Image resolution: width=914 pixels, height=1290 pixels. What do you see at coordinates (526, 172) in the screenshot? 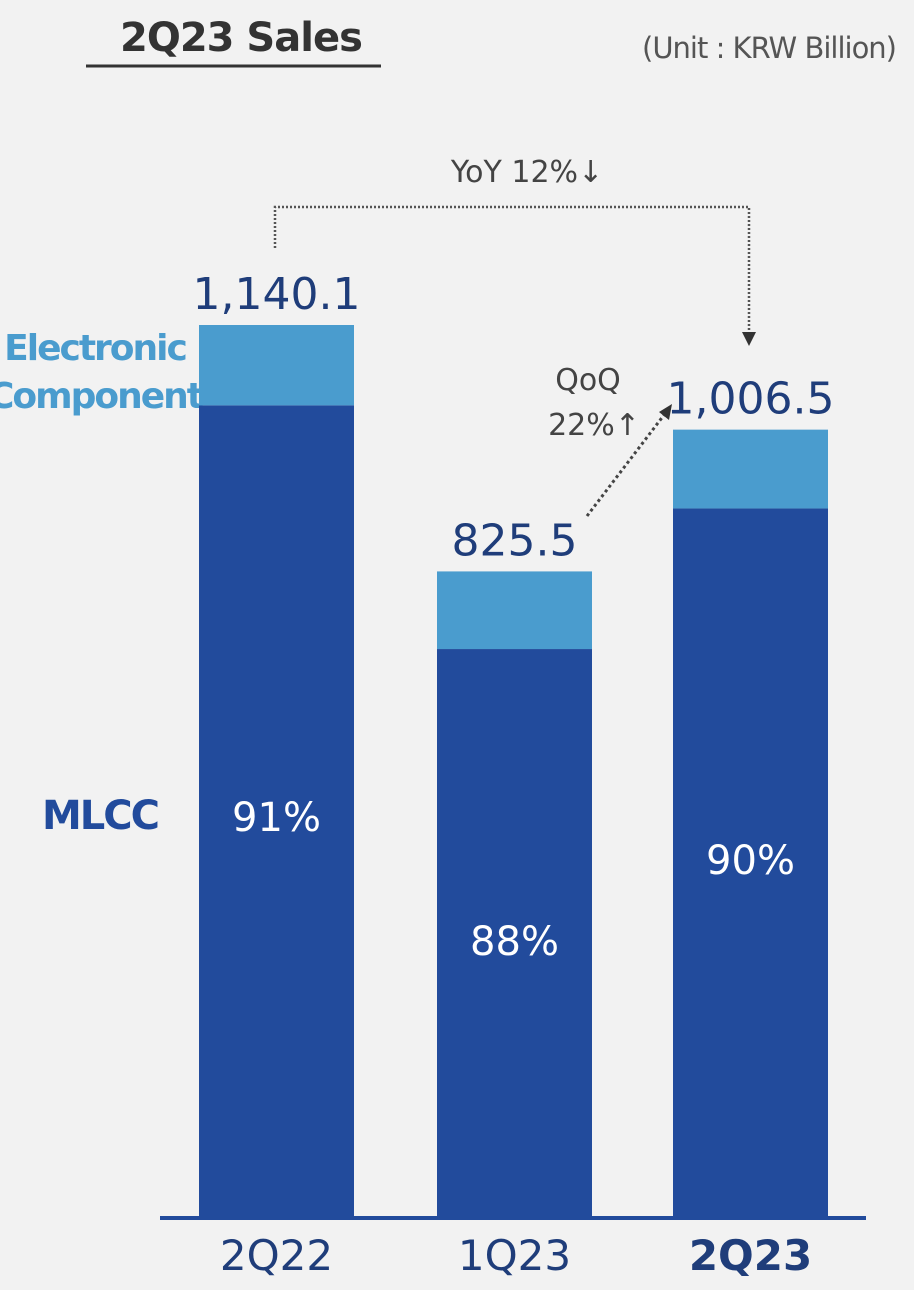
I see `yoy-label: YoY 12%↓` at bounding box center [526, 172].